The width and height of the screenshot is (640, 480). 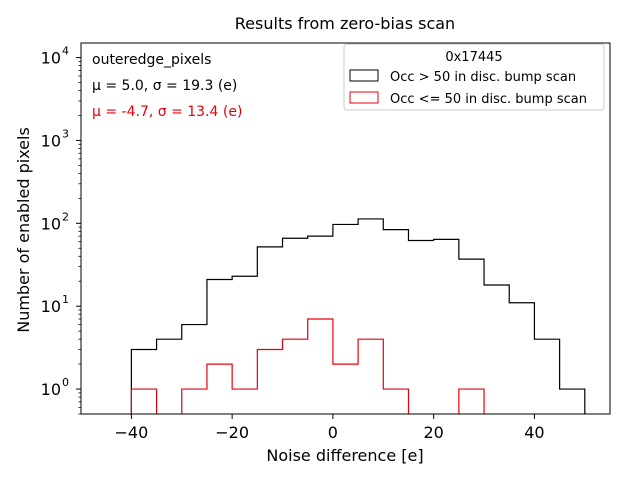 What do you see at coordinates (433, 432) in the screenshot?
I see `x-tick-label: 20` at bounding box center [433, 432].